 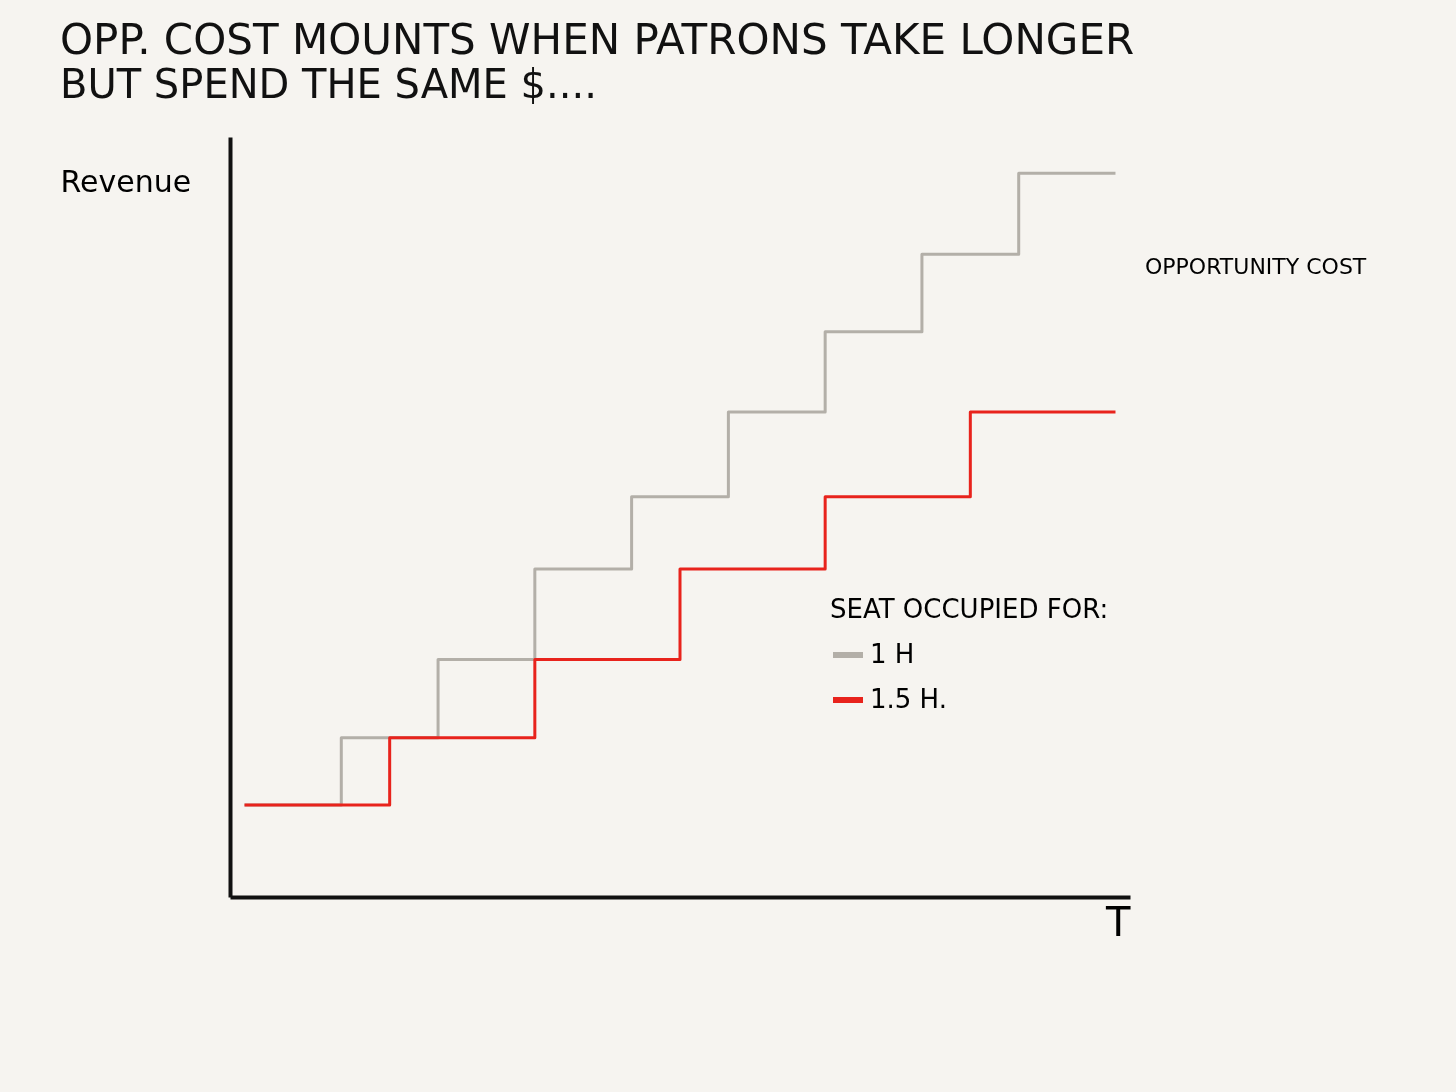 I want to click on text: OPPORTUNITY COST, so click(x=1256, y=266).